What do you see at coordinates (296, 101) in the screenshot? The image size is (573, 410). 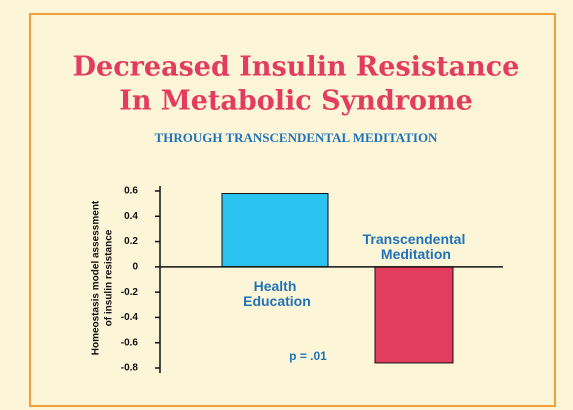 I see `chart-title: In Metabolic Syndrome` at bounding box center [296, 101].